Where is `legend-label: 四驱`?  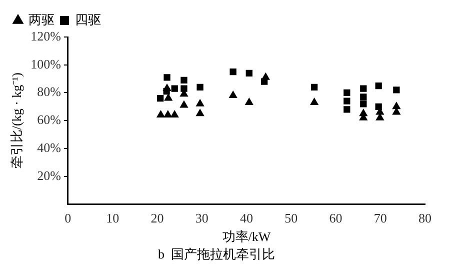 legend-label: 四驱 is located at coordinates (88, 19).